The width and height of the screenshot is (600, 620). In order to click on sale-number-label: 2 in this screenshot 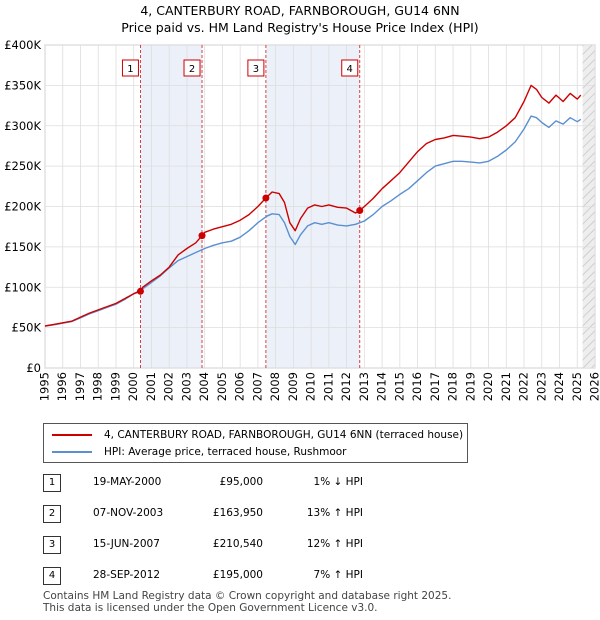, I will do `click(192, 69)`.